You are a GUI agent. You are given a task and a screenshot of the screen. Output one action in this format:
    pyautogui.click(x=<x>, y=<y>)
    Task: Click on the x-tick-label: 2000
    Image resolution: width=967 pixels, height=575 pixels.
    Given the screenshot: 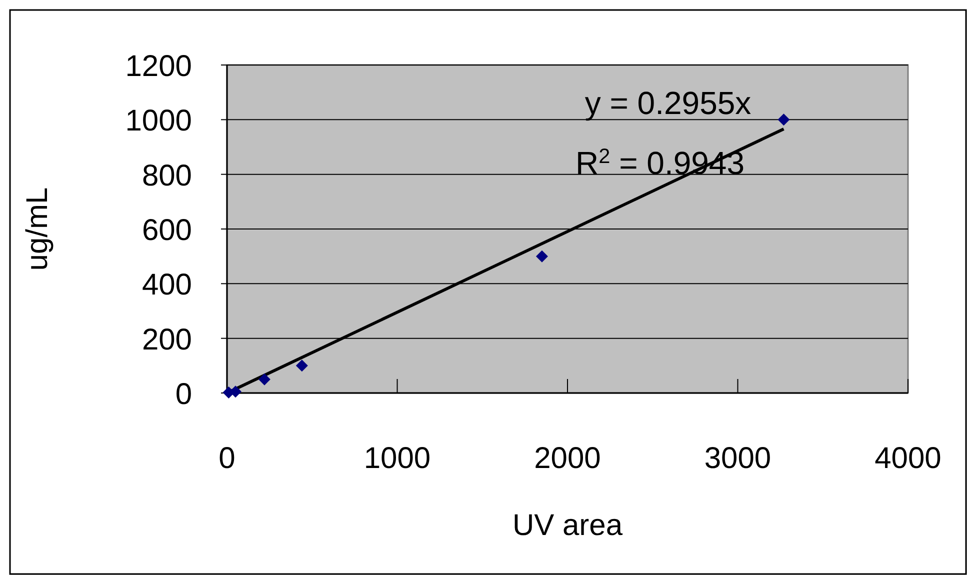 What is the action you would take?
    pyautogui.click(x=567, y=458)
    